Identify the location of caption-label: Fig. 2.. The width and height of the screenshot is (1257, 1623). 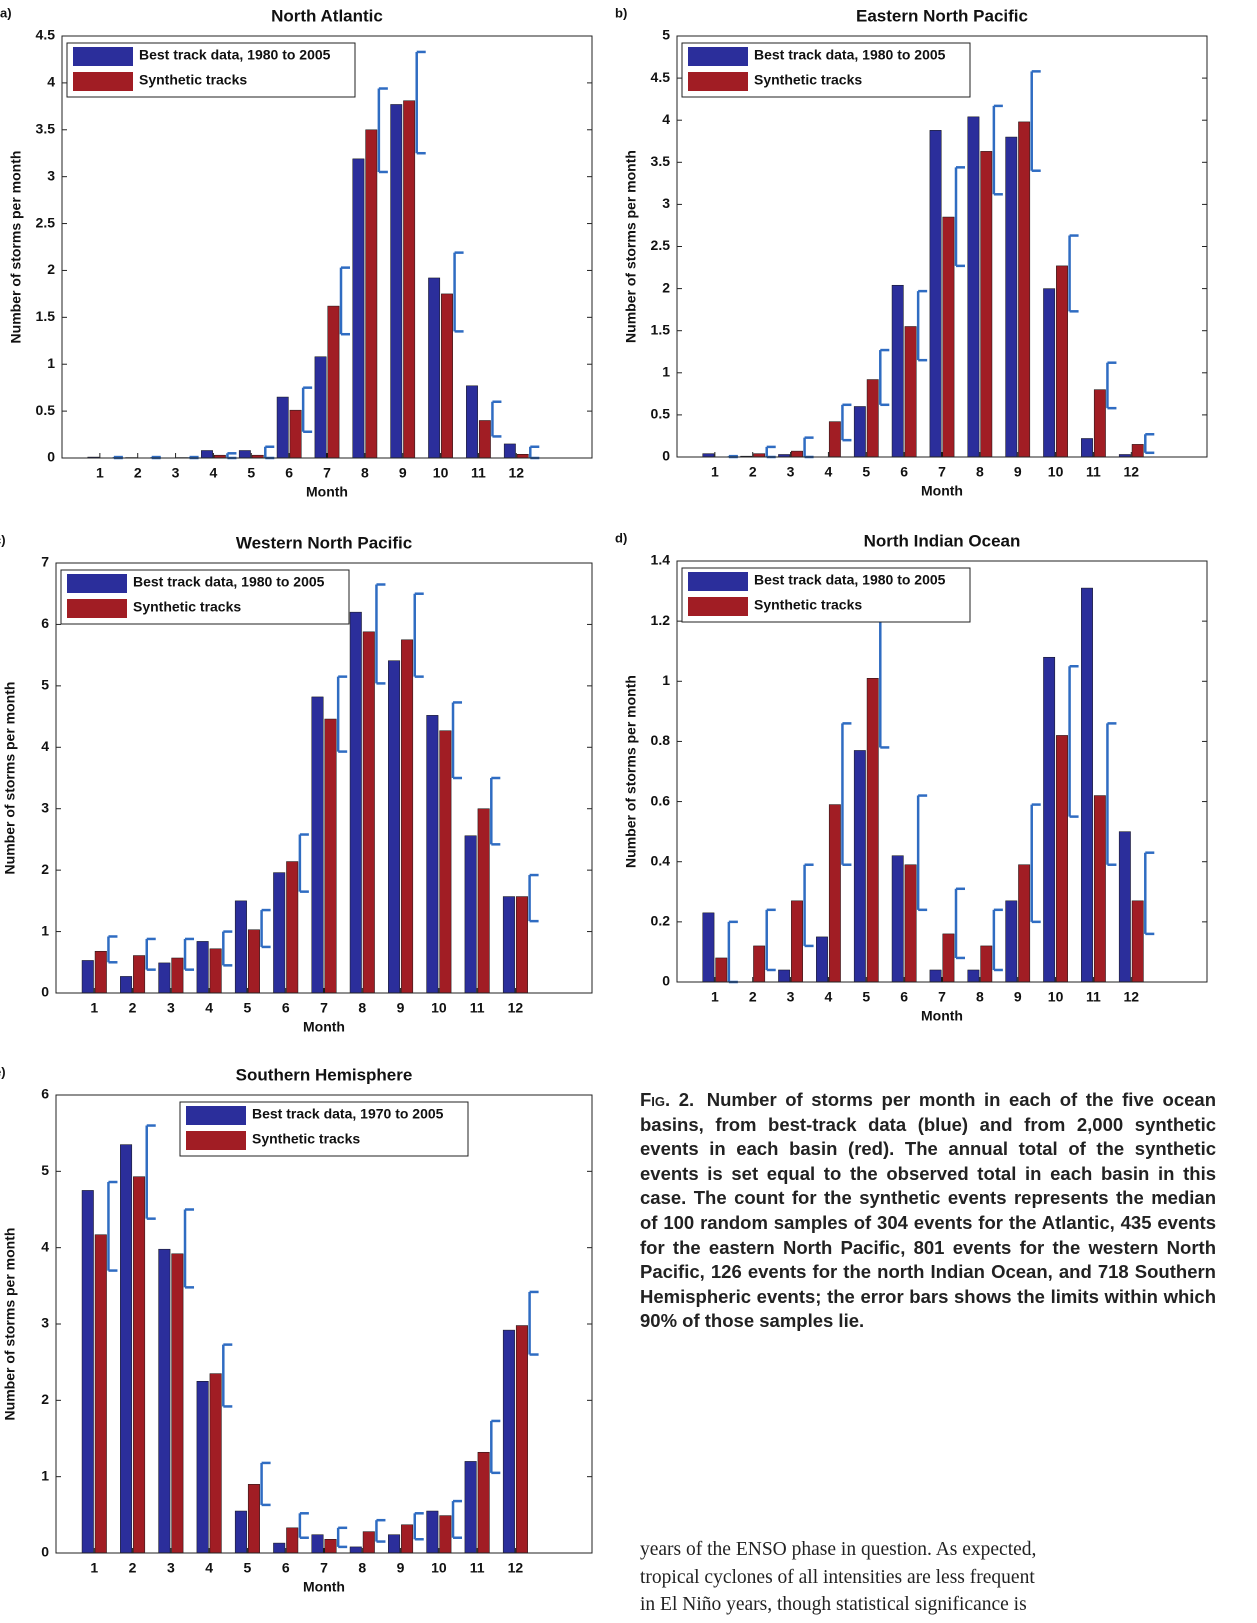
(667, 1099).